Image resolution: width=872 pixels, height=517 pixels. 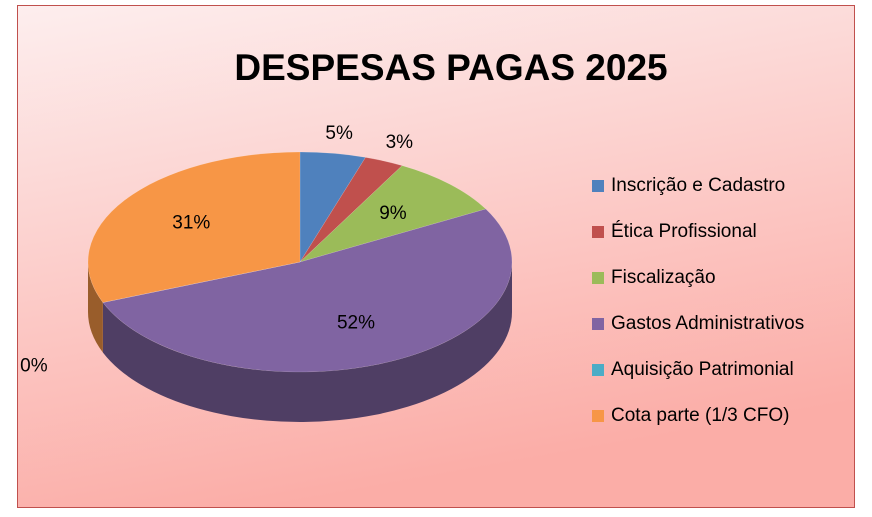 What do you see at coordinates (400, 142) in the screenshot?
I see `data-label: 3%` at bounding box center [400, 142].